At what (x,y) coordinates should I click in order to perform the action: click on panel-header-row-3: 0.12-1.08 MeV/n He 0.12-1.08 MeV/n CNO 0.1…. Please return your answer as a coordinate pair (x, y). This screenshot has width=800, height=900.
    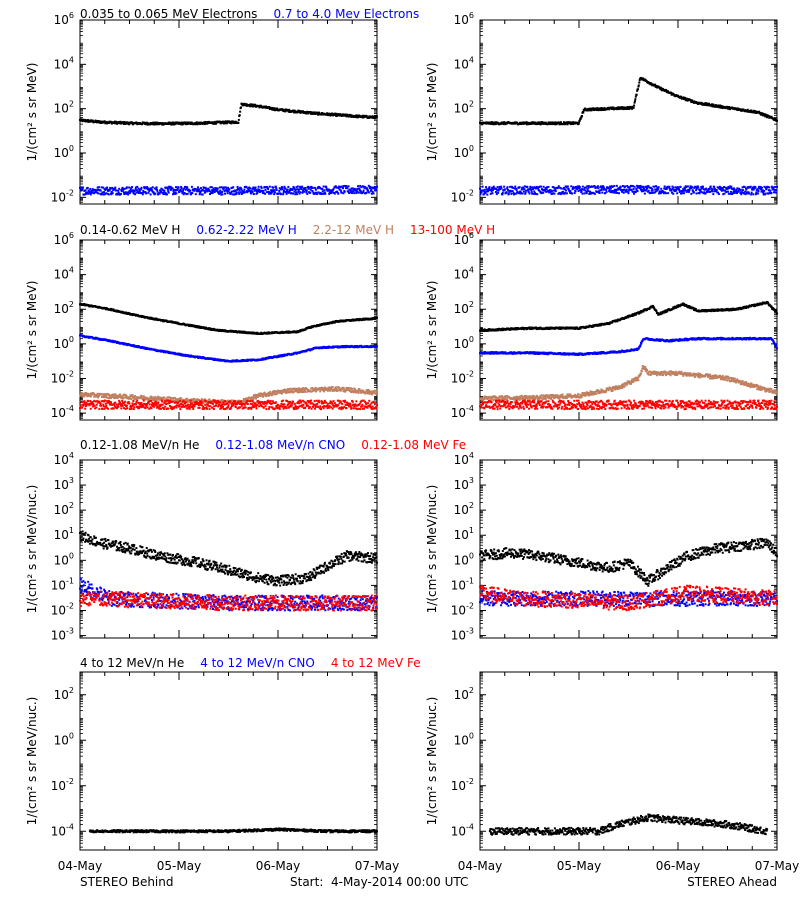
    Looking at the image, I should click on (273, 445).